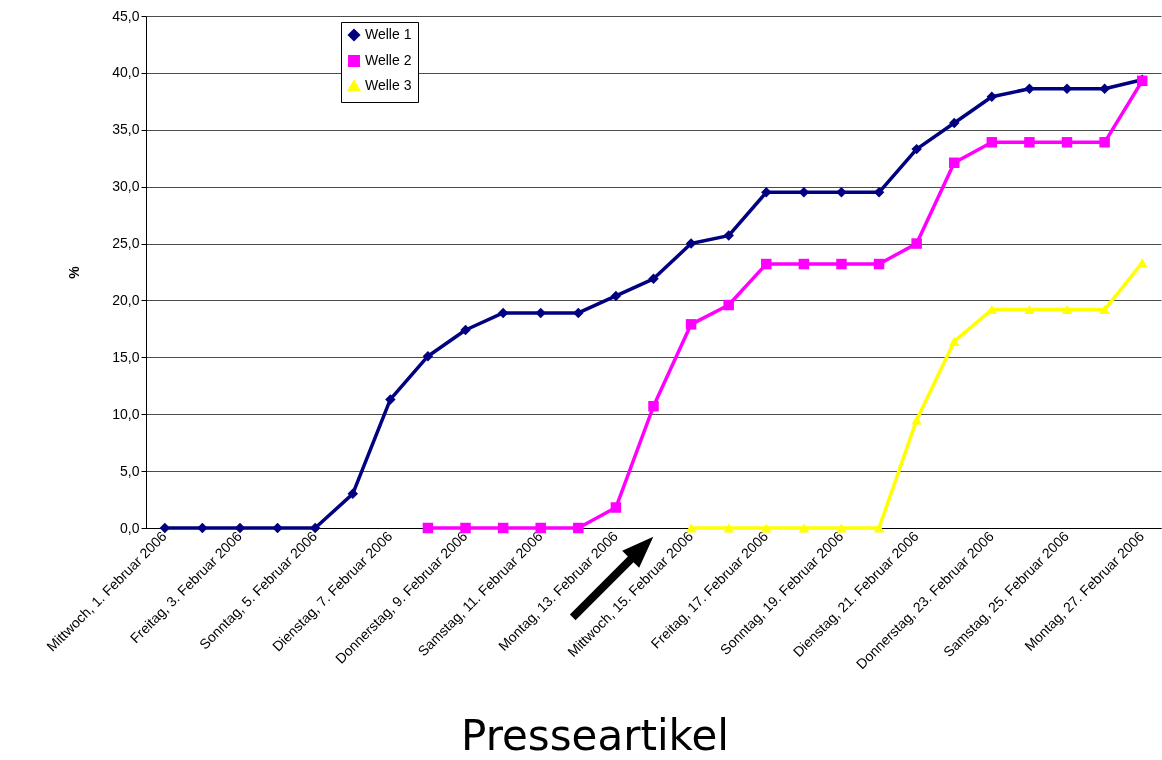 The image size is (1162, 760). What do you see at coordinates (388, 85) in the screenshot?
I see `legend-label: Welle 3` at bounding box center [388, 85].